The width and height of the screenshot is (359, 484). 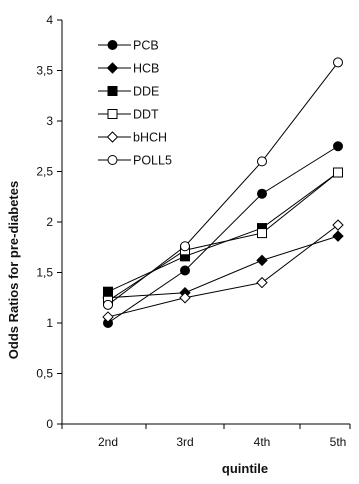 What do you see at coordinates (49, 424) in the screenshot?
I see `y-tick-label: 0` at bounding box center [49, 424].